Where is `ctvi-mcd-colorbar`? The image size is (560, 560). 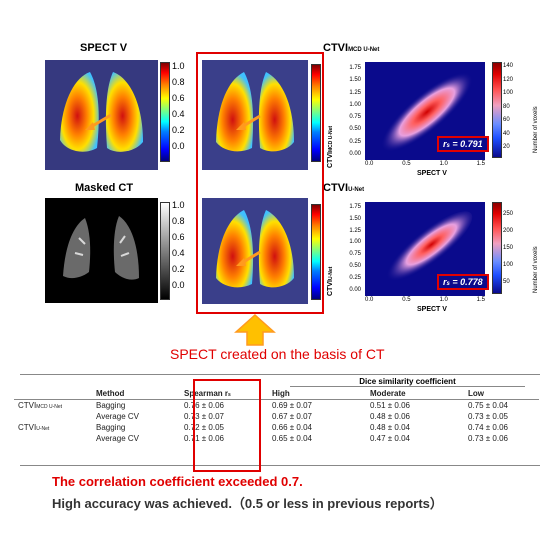
ctvi-mcd-colorbar is located at coordinates (316, 113).